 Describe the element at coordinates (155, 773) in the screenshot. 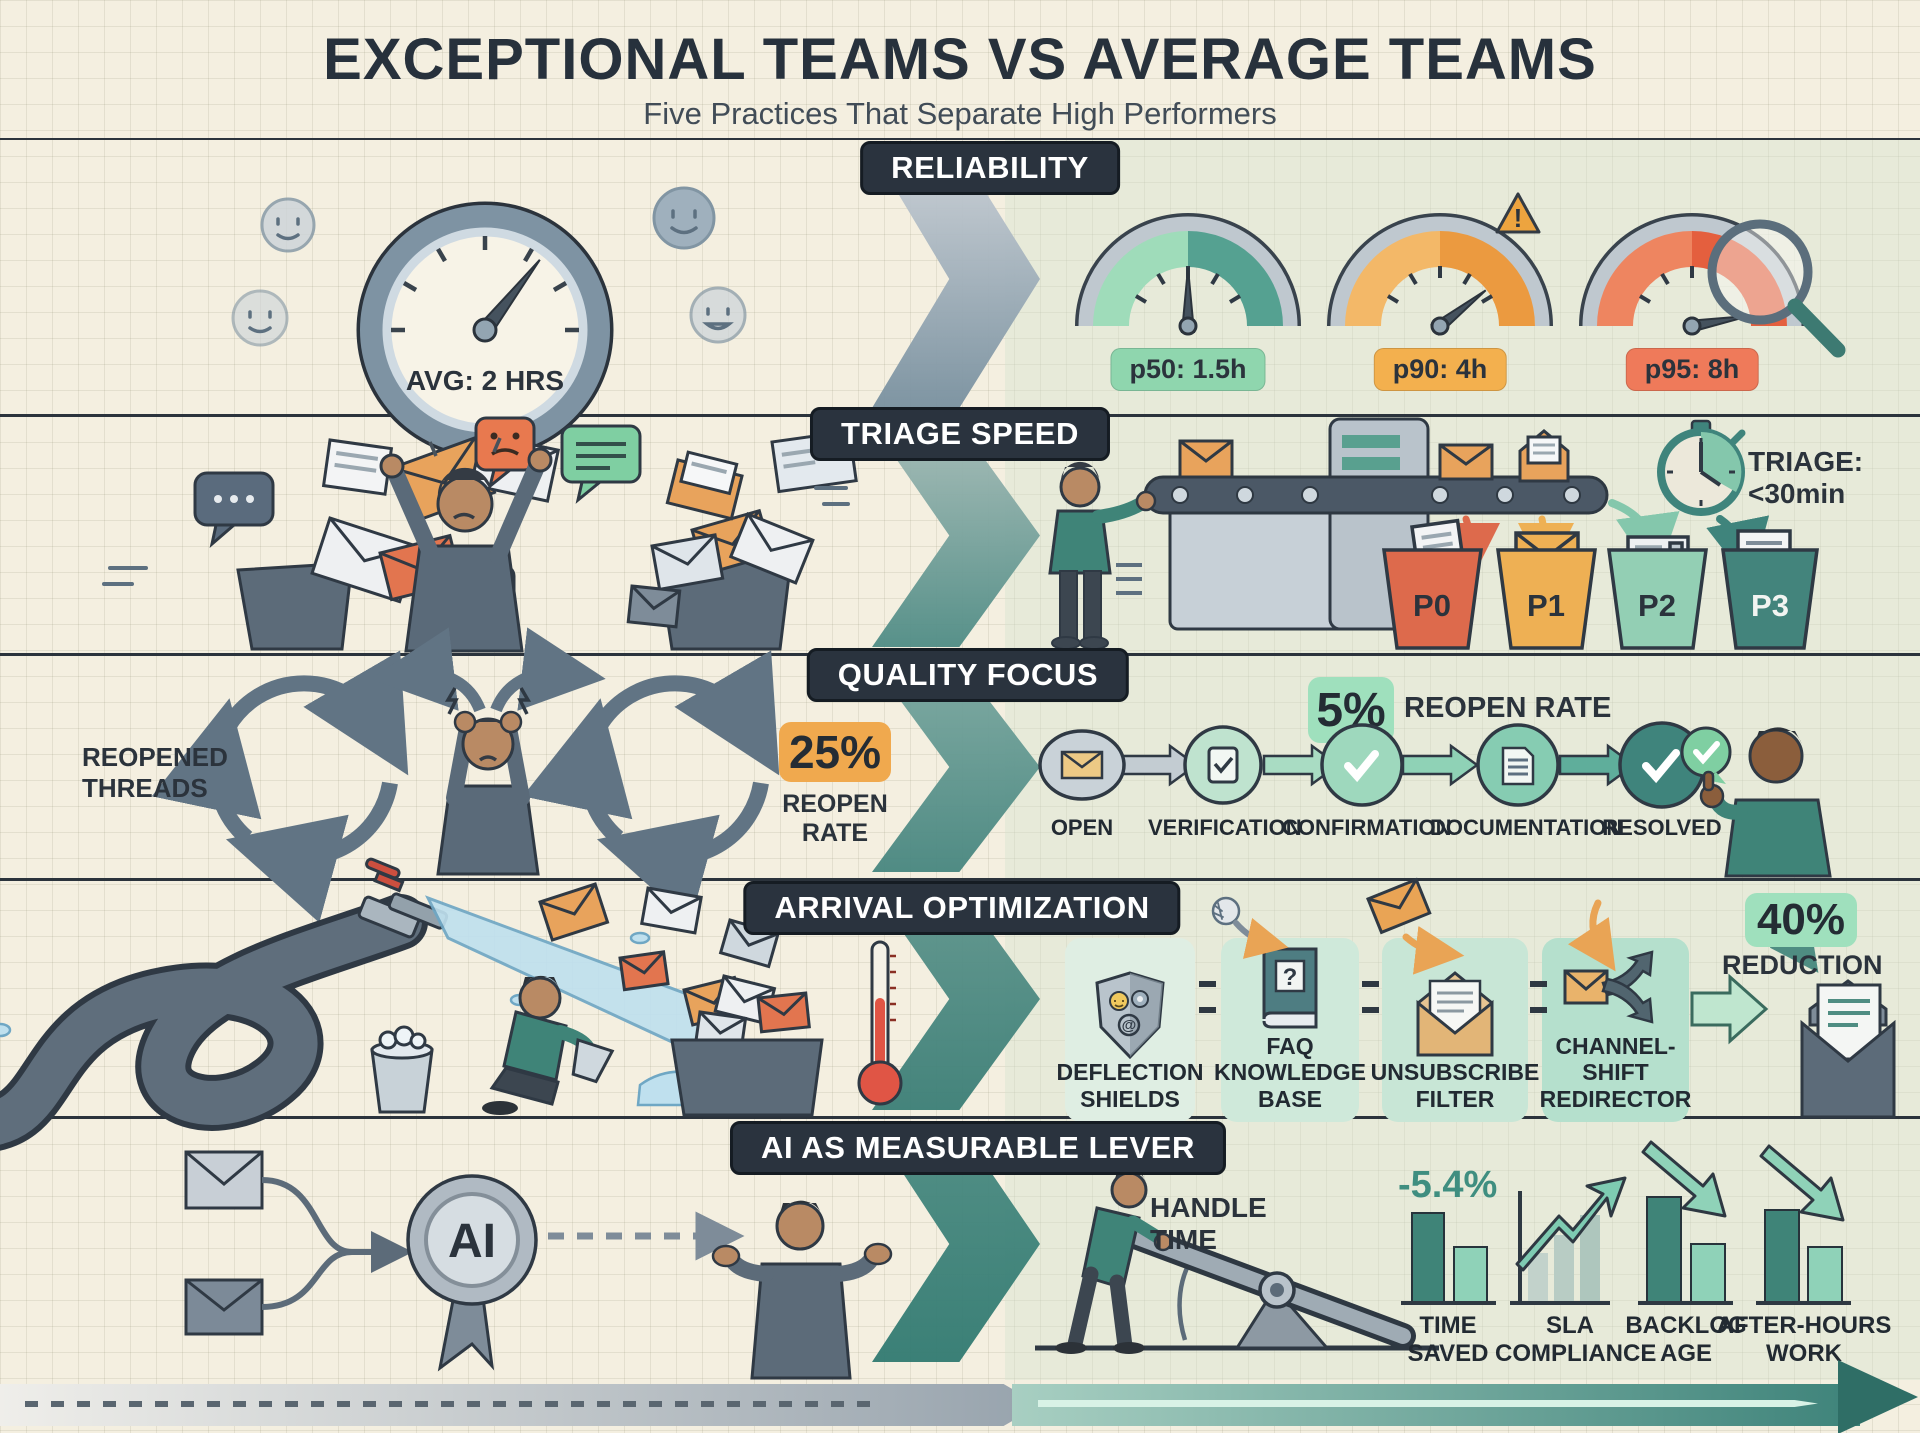

I see `reopened-threads-label: REOPENED THREADS` at that location.